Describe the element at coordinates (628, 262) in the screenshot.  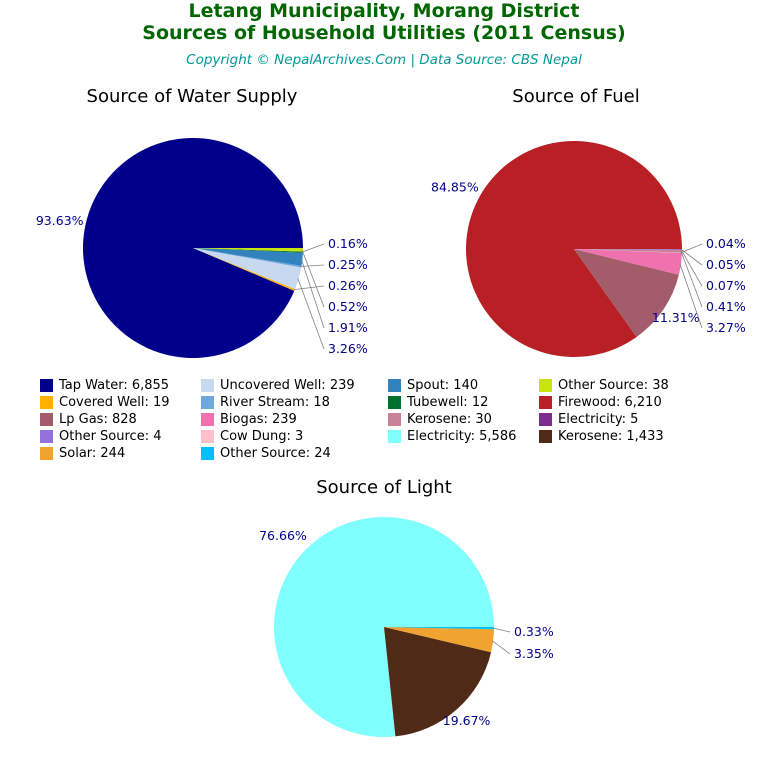
I see `pie-slice-source-of-fuel-biogas` at that location.